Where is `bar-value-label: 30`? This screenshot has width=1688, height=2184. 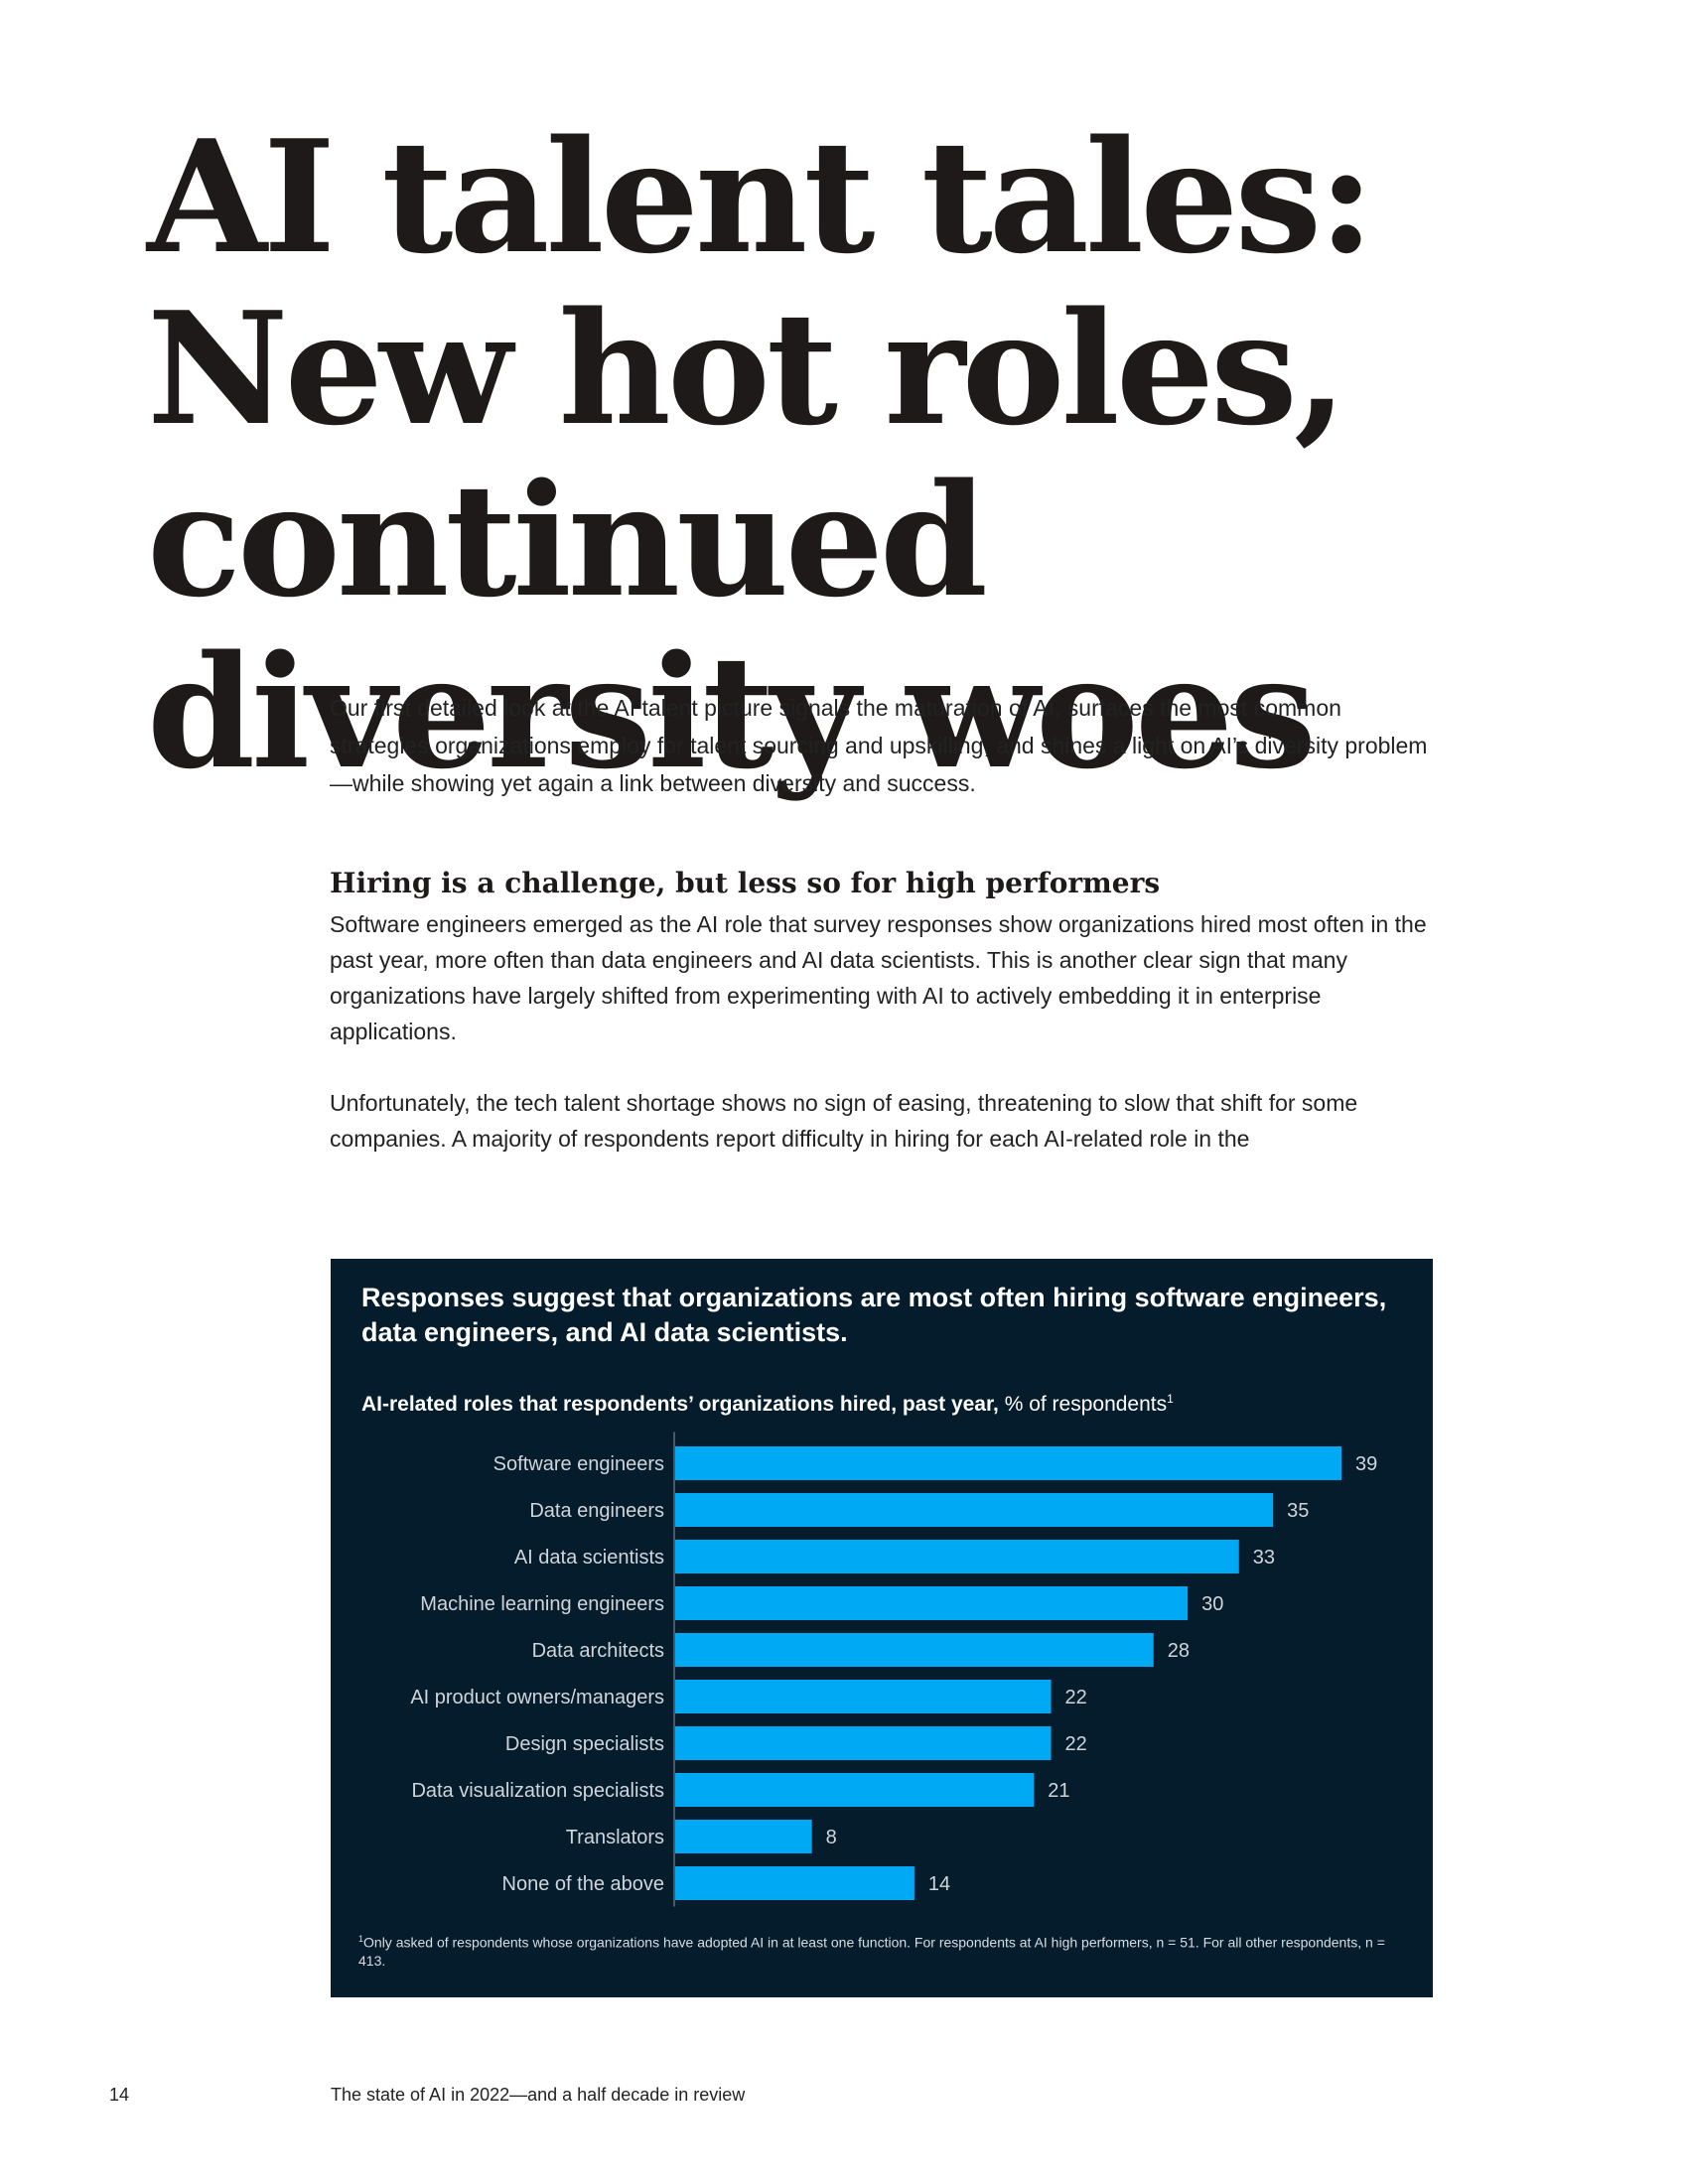
bar-value-label: 30 is located at coordinates (1212, 1604).